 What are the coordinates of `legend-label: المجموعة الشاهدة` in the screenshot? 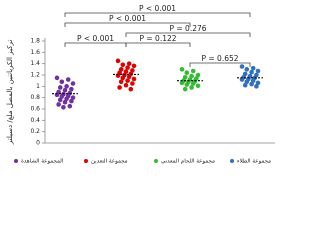 It's located at (42, 162).